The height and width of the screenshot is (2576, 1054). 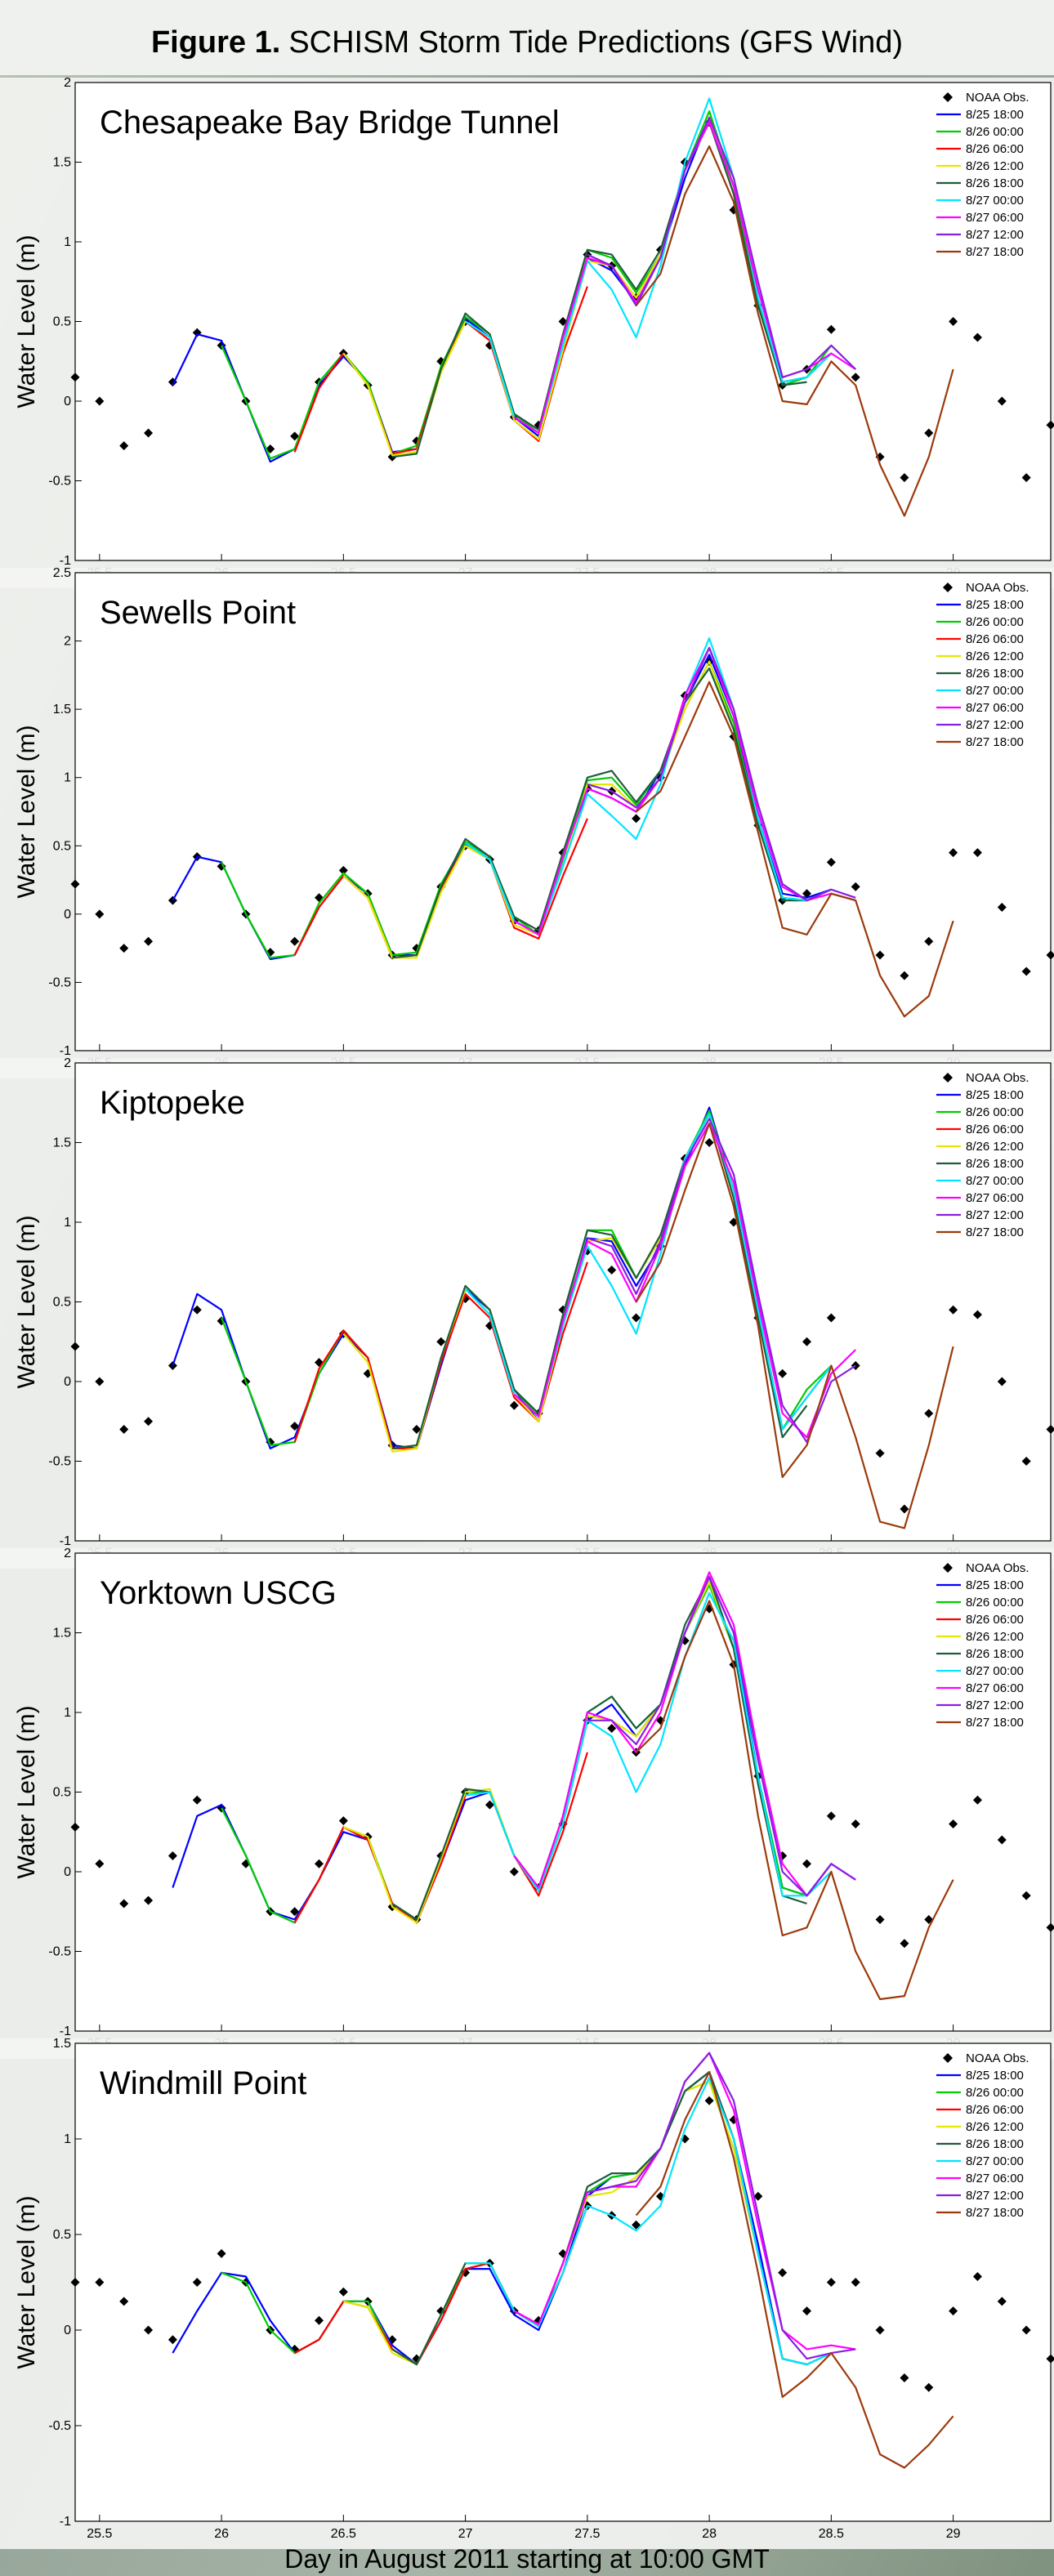 I want to click on station-name: Kiptopeke, so click(x=172, y=1103).